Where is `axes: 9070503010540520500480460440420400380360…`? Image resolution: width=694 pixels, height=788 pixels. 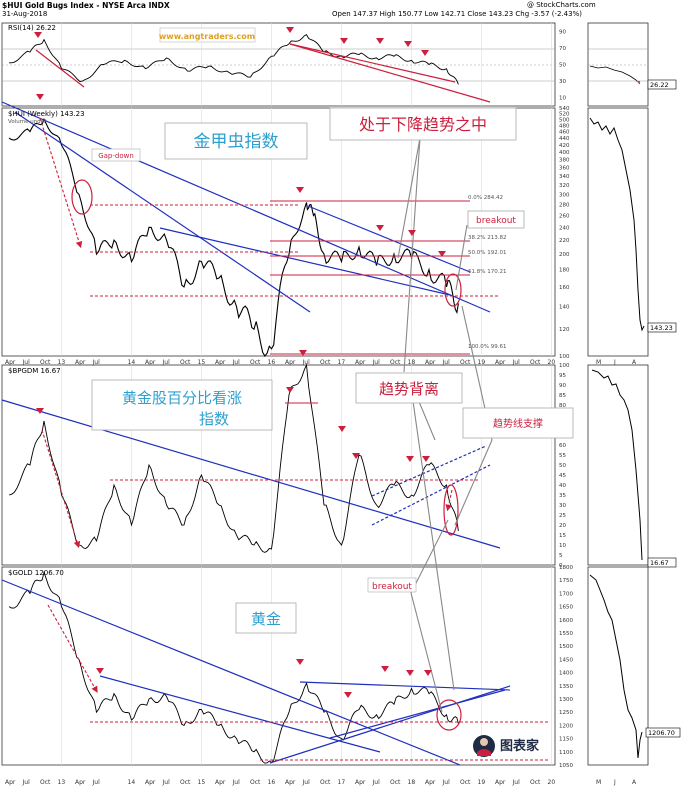
axes: 9070503010540520500480460440420400380360… is located at coordinates (566, 399).